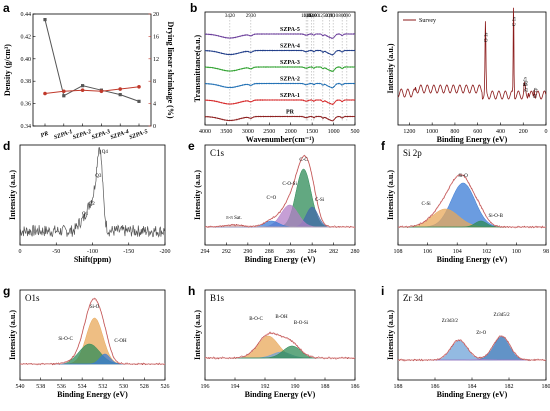 The width and height of the screenshot is (550, 411). Describe the element at coordinates (301, 323) in the screenshot. I see `component-label: B-O-Si` at that location.